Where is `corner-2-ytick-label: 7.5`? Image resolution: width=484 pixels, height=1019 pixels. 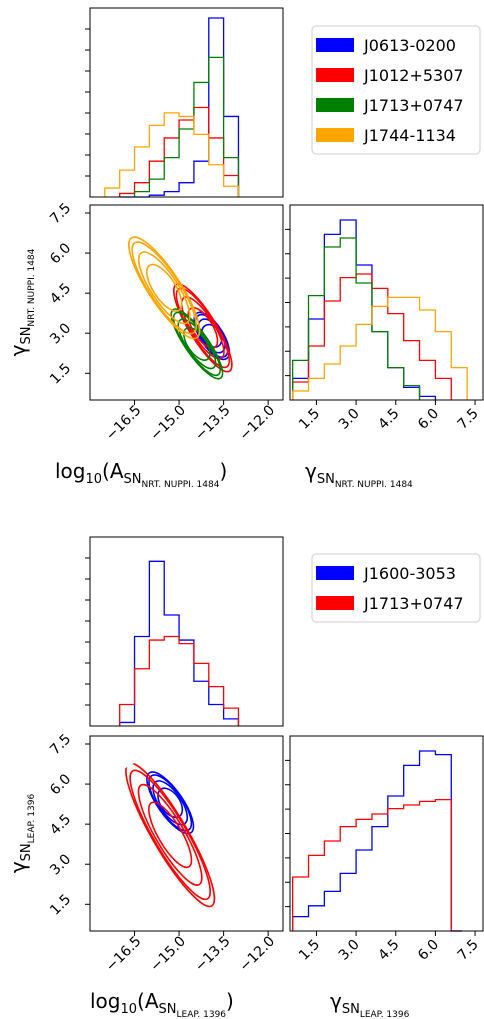
corner-2-ytick-label: 7.5 is located at coordinates (60, 744).